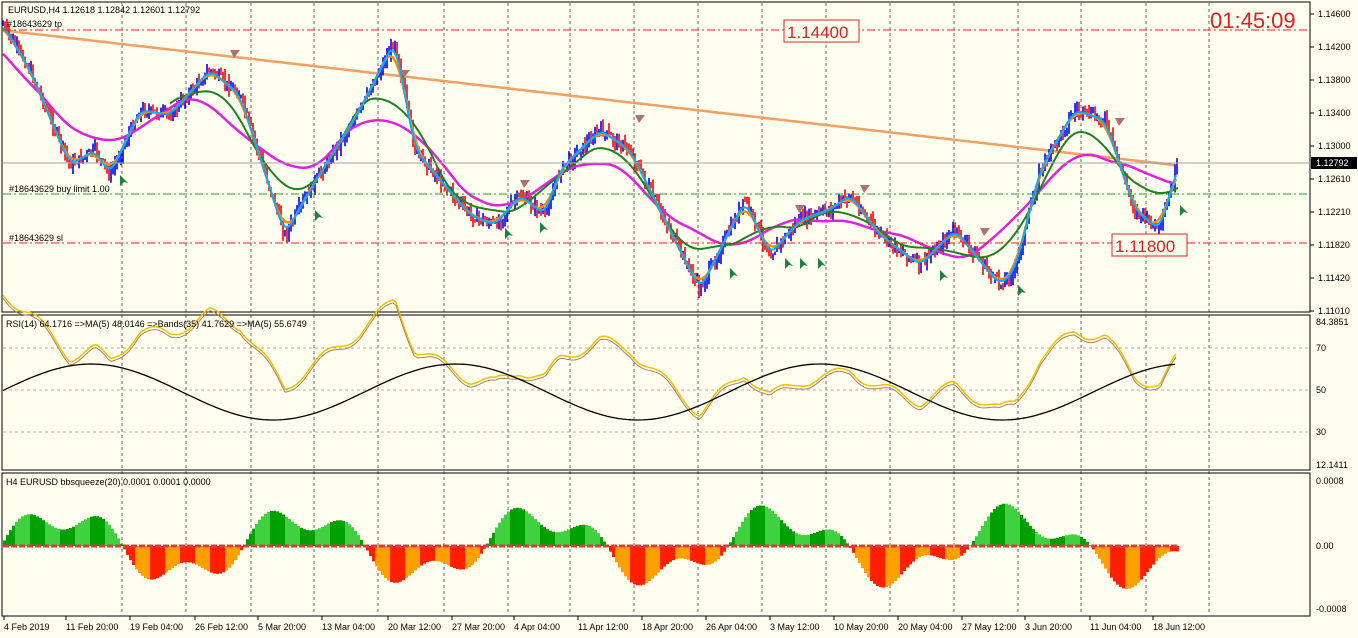 The width and height of the screenshot is (1358, 638). What do you see at coordinates (1331, 609) in the screenshot?
I see `squeeze-axis-label: -0.0008` at bounding box center [1331, 609].